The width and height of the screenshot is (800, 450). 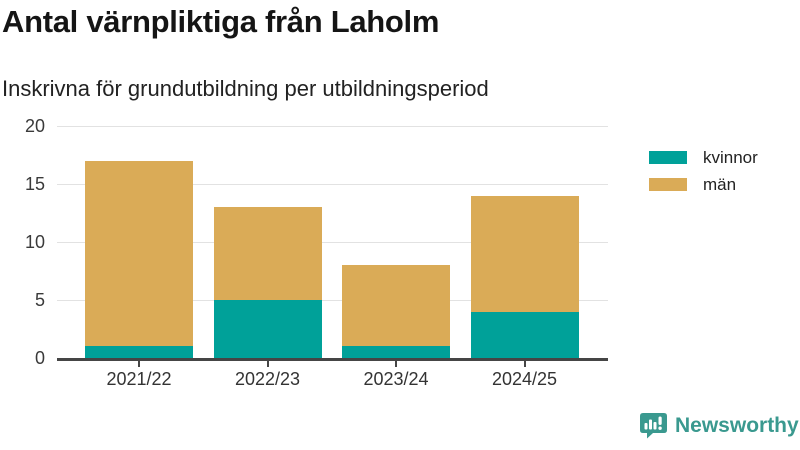 I want to click on x-tick-label: 2021/22, so click(x=139, y=379).